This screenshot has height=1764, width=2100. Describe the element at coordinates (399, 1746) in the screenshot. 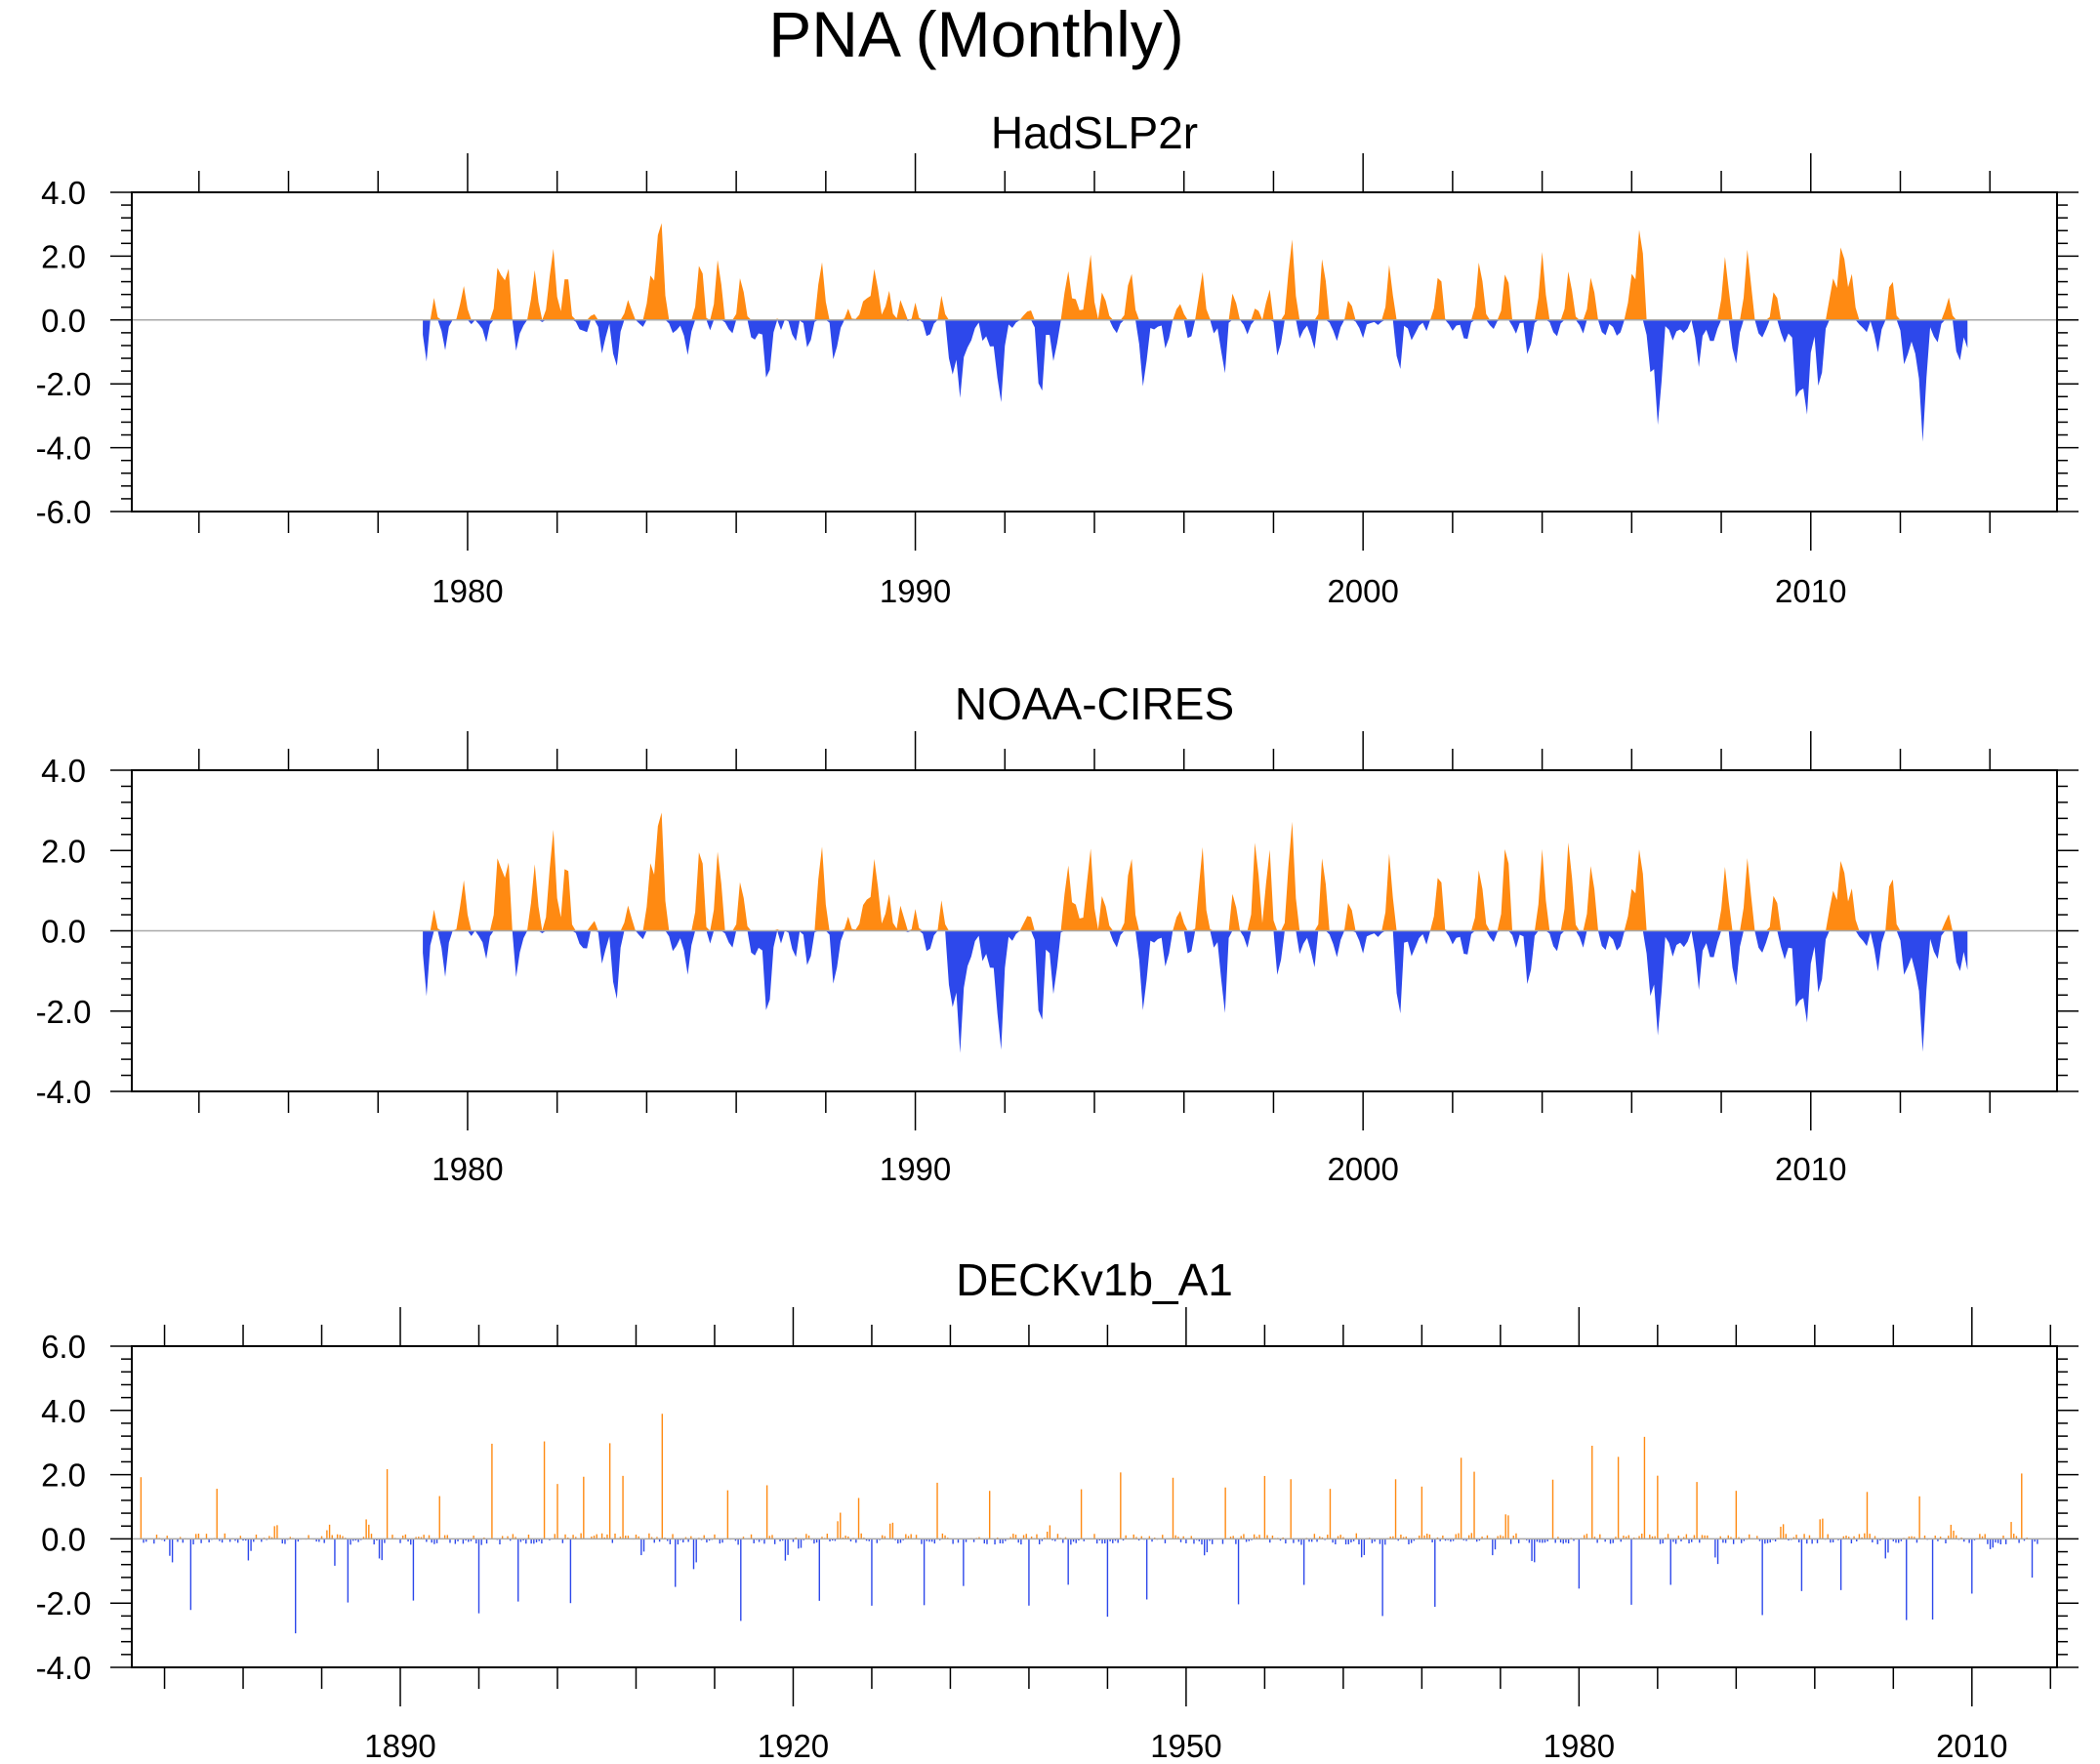

I see `x-tick-label: 1890` at that location.